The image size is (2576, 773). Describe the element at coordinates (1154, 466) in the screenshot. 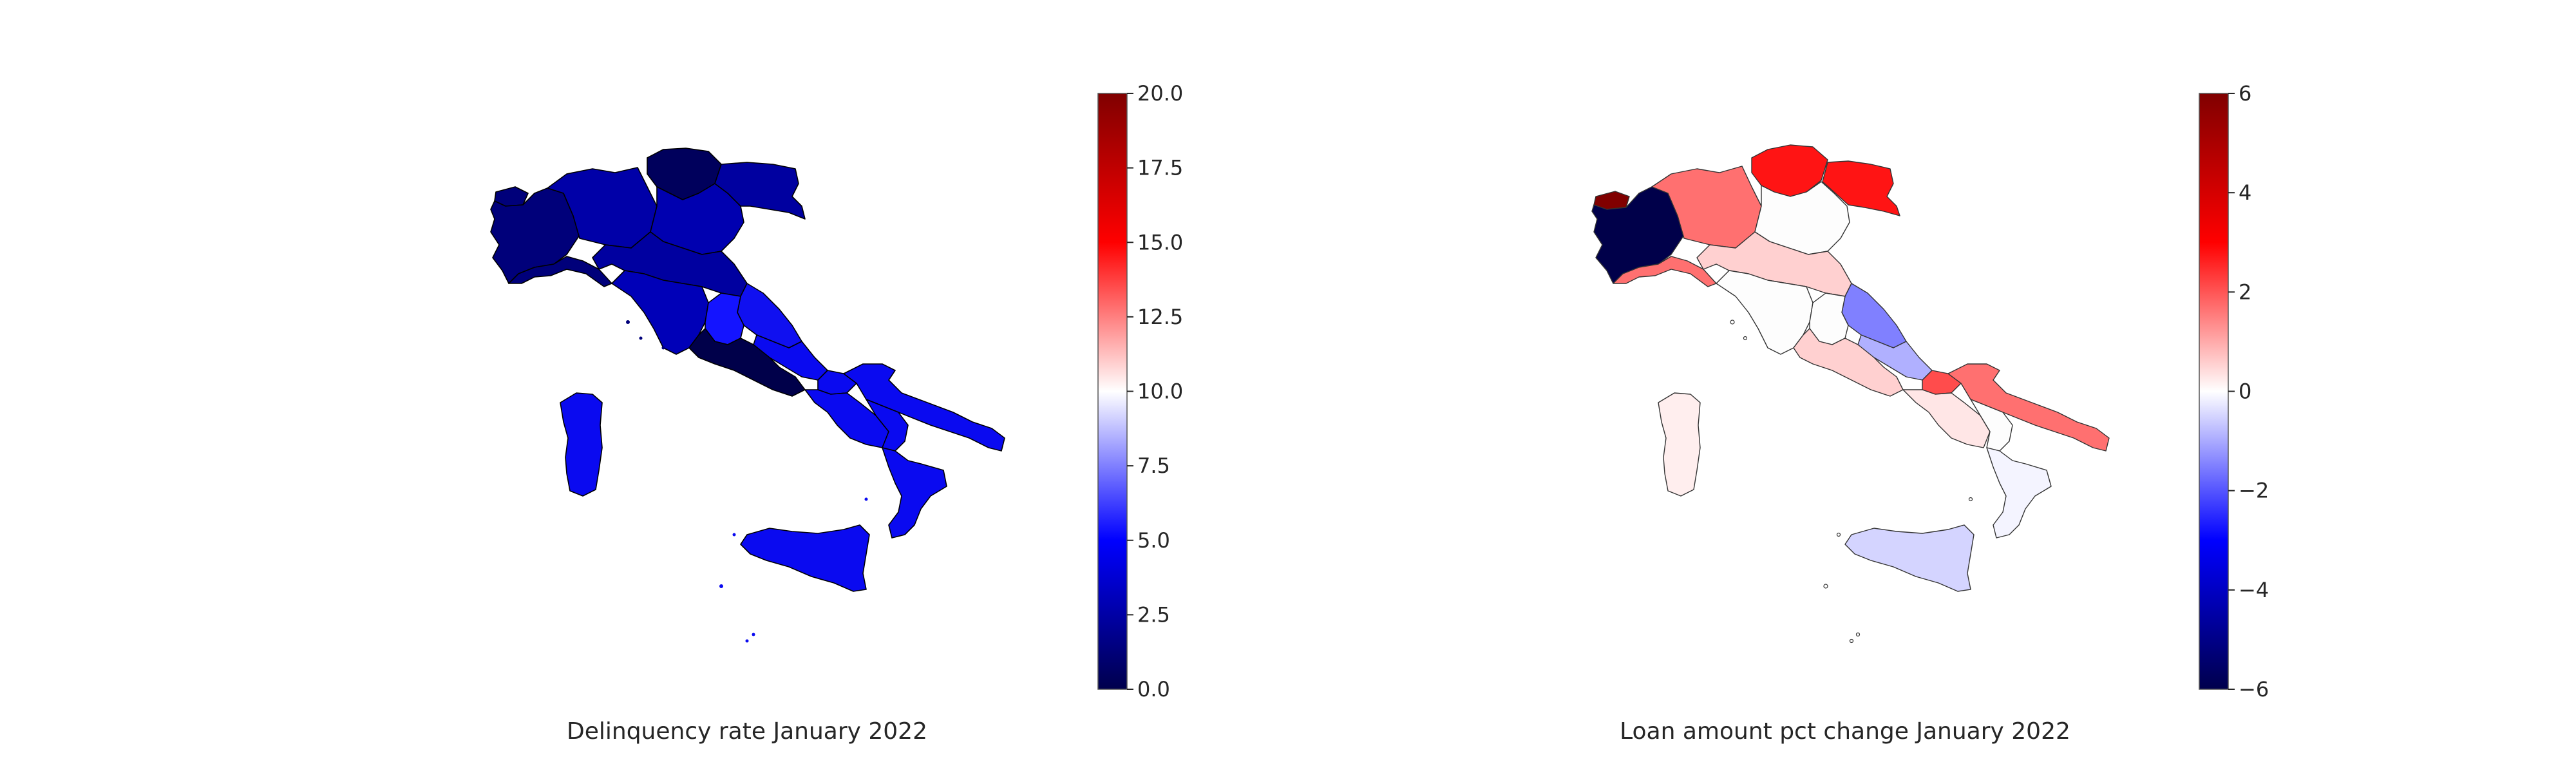

I see `colorbar-tick-label: 7.5` at that location.